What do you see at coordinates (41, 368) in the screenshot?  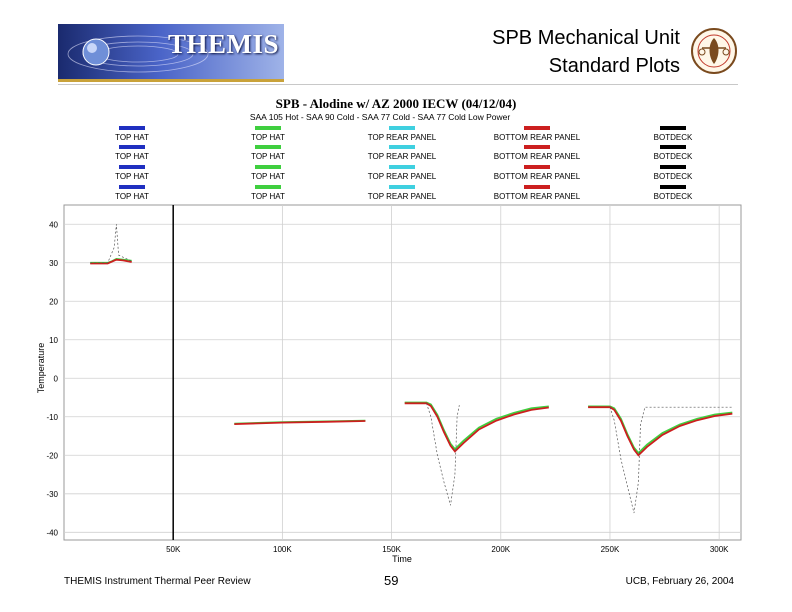 I see `y-axis-label: Temperature` at bounding box center [41, 368].